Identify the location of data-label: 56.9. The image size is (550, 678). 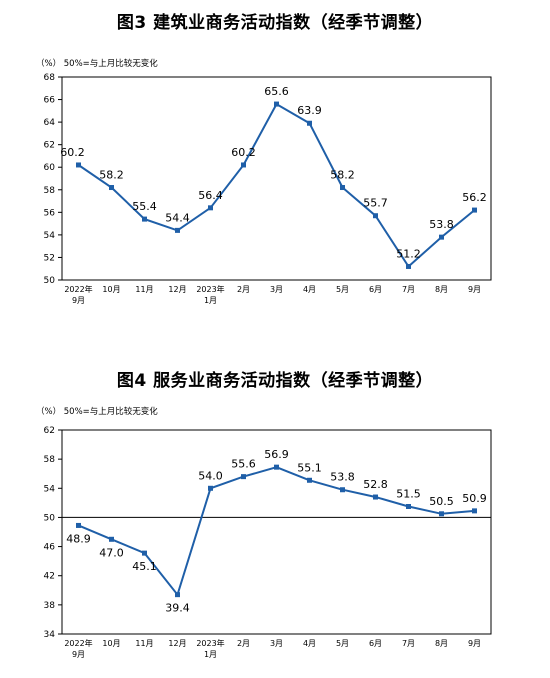
(276, 454).